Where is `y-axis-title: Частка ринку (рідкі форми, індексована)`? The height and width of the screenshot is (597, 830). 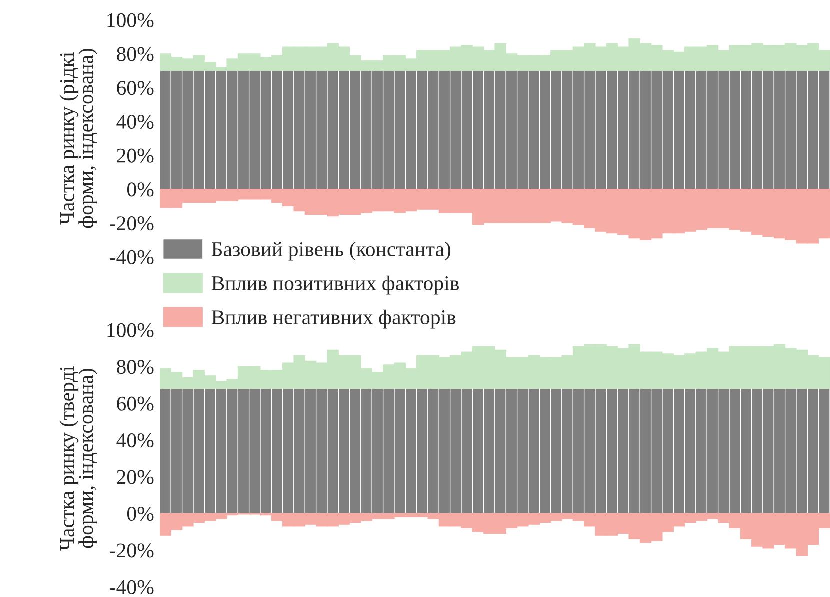
y-axis-title: Частка ринку (рідкі форми, індексована) is located at coordinates (79, 138).